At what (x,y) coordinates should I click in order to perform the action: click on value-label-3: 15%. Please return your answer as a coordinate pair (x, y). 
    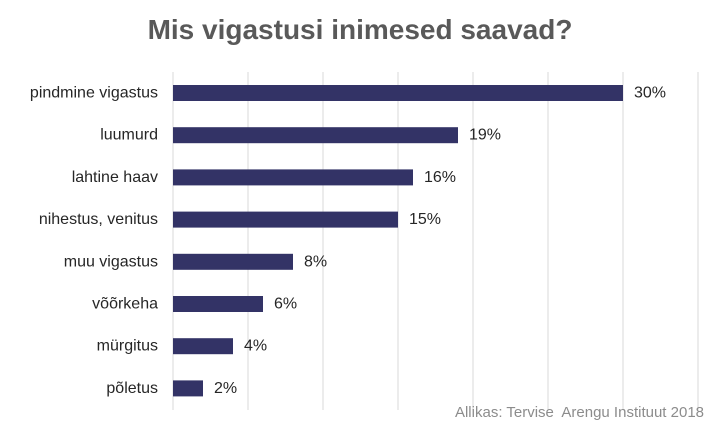
    Looking at the image, I should click on (425, 219).